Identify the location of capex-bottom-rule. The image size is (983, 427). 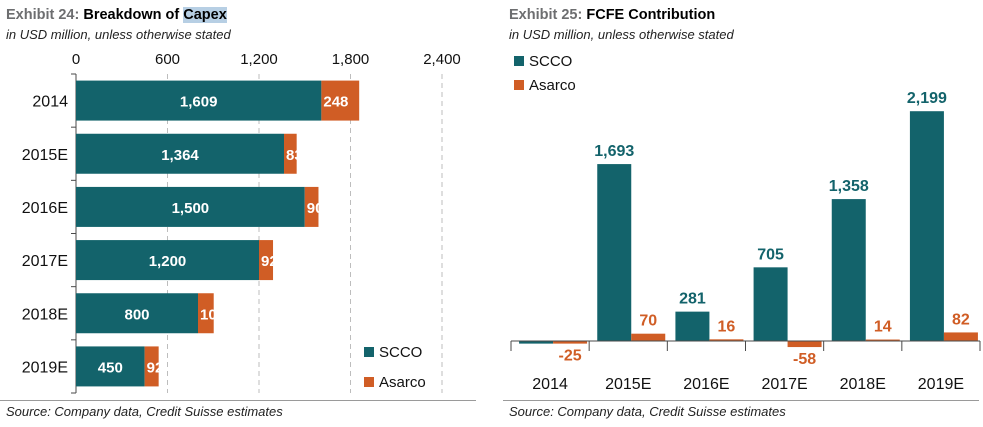
(238, 400).